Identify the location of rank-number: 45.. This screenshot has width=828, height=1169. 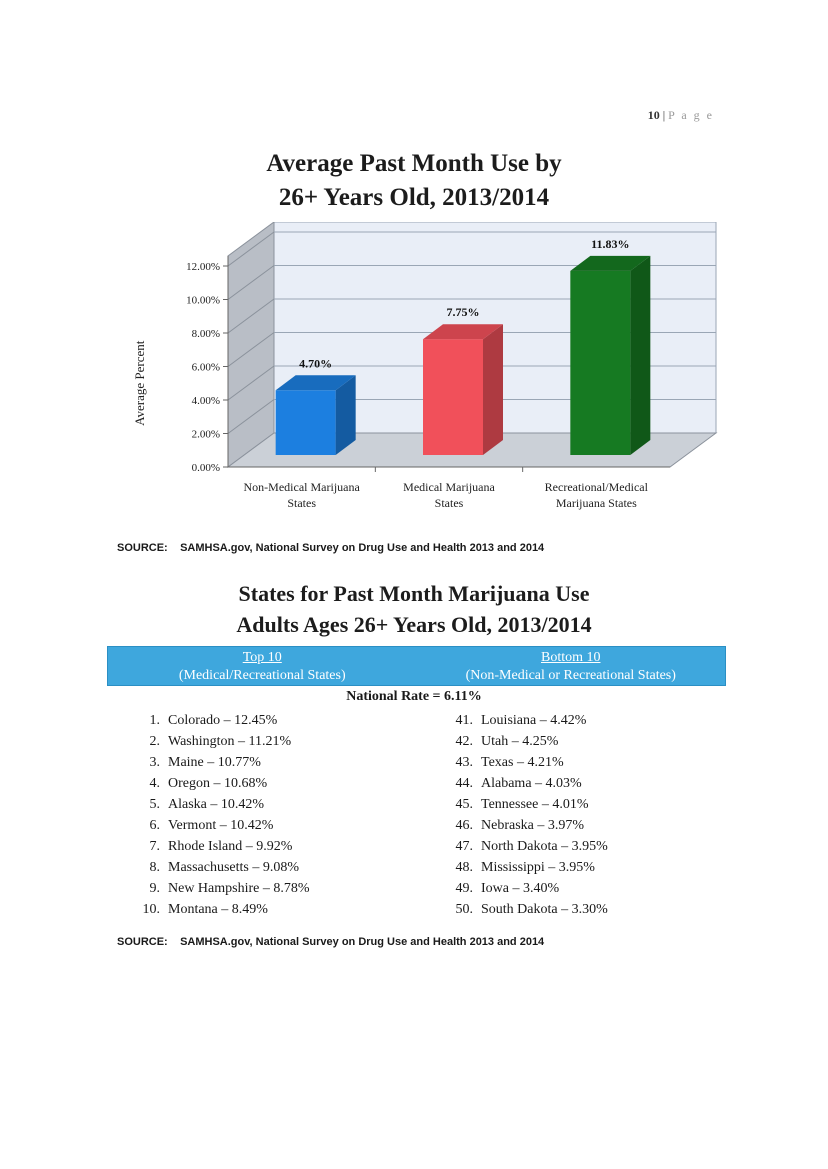
(464, 804).